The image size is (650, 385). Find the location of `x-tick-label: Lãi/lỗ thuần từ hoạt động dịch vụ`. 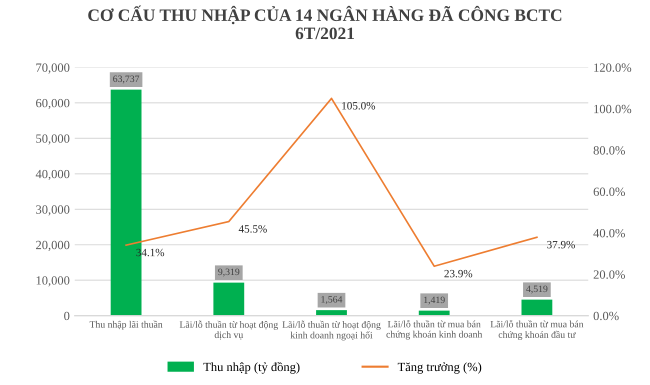

x-tick-label: Lãi/lỗ thuần từ hoạt động dịch vụ is located at coordinates (229, 330).